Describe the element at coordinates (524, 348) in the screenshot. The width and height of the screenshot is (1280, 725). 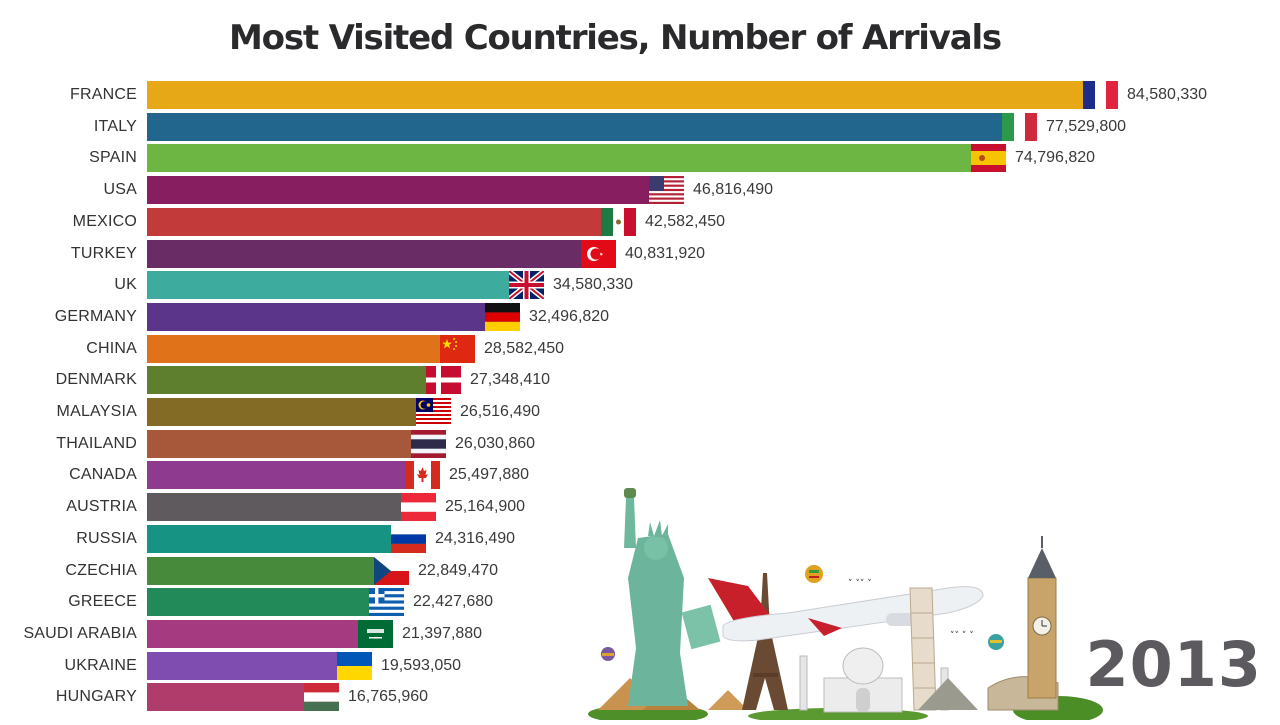
I see `value-label: 28,582,450` at that location.